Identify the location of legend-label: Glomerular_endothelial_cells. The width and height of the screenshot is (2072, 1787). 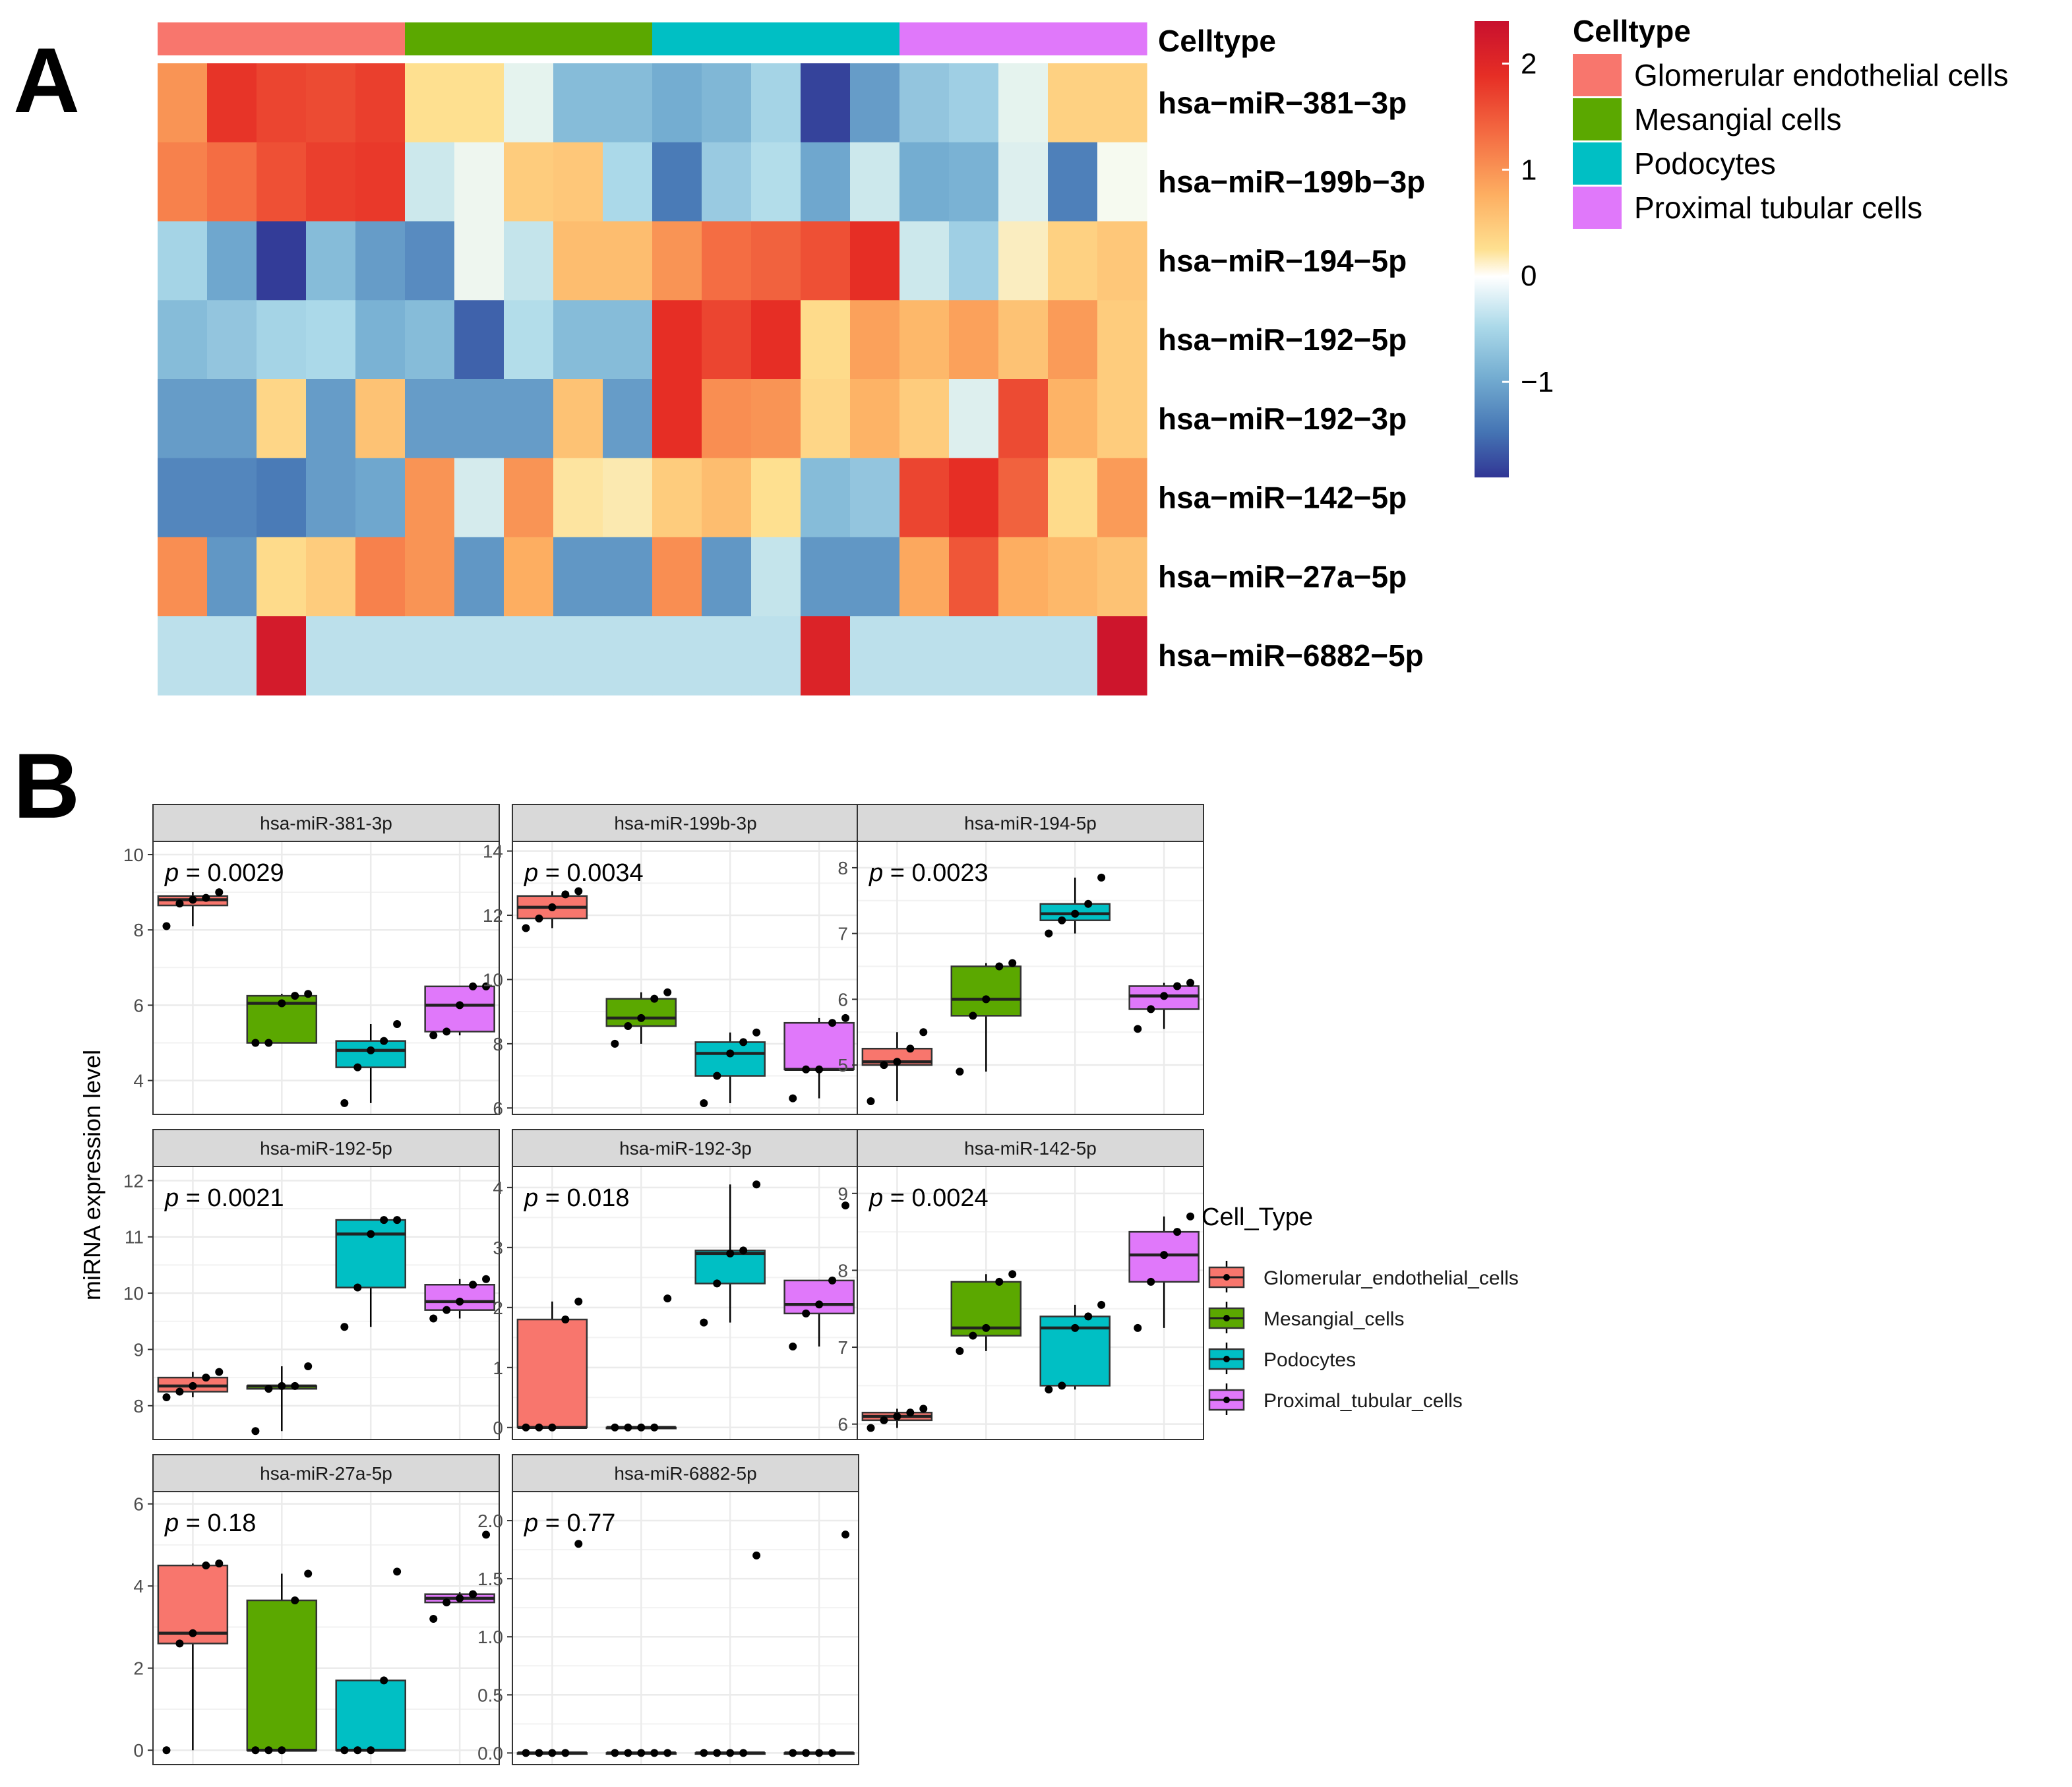
(1391, 1278).